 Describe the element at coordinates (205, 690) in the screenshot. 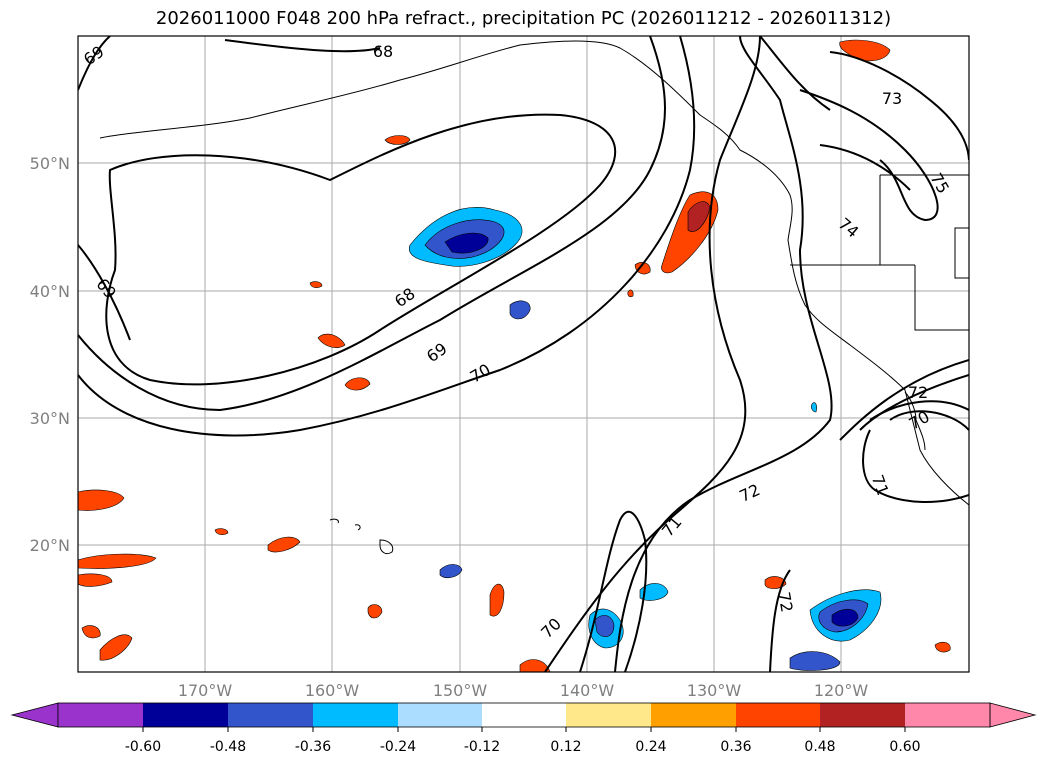

I see `lon-label-170w: 170°W` at that location.